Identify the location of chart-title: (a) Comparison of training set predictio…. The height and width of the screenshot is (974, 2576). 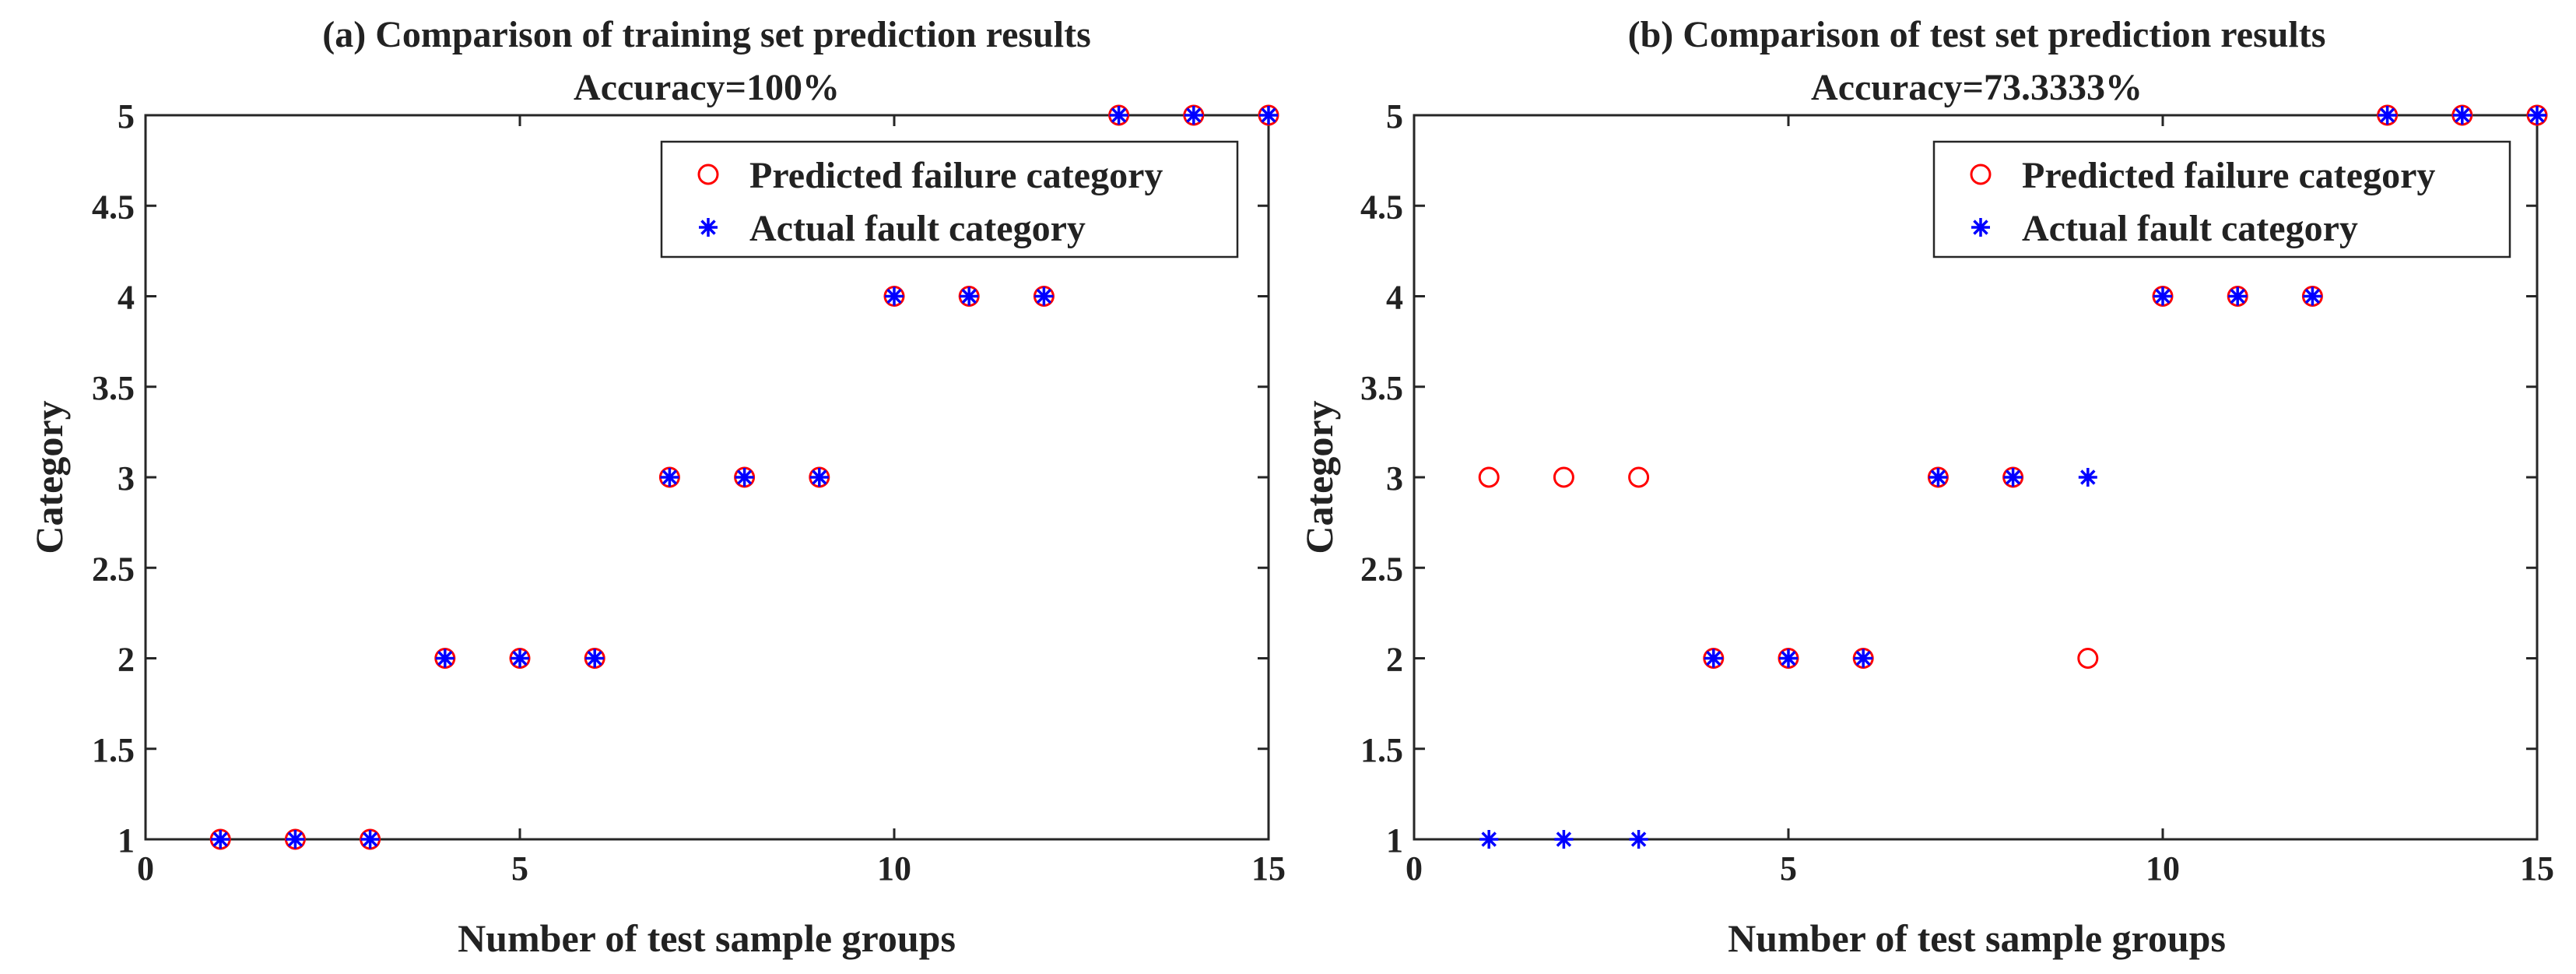
(707, 34).